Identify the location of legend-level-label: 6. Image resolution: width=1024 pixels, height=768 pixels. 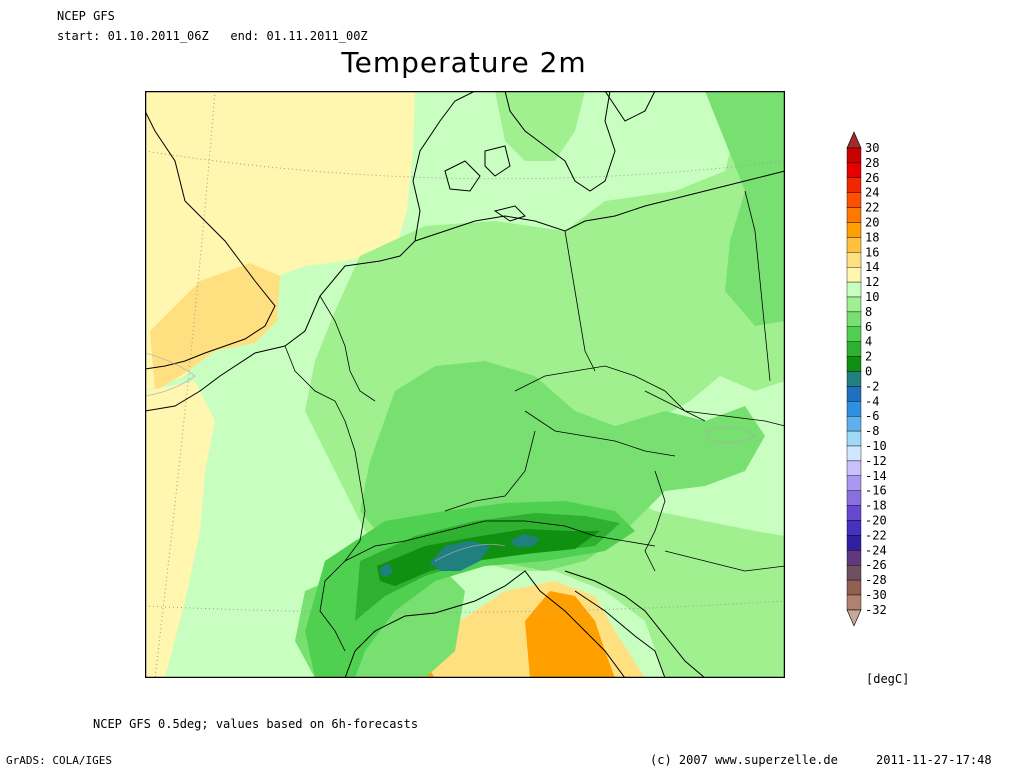
(868, 327).